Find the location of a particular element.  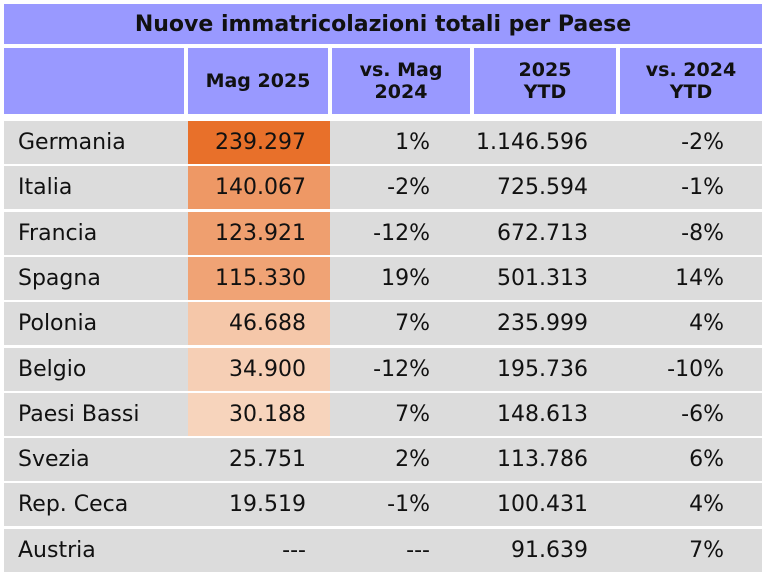

ytd-2025-cell: 100.431 is located at coordinates (532, 504).